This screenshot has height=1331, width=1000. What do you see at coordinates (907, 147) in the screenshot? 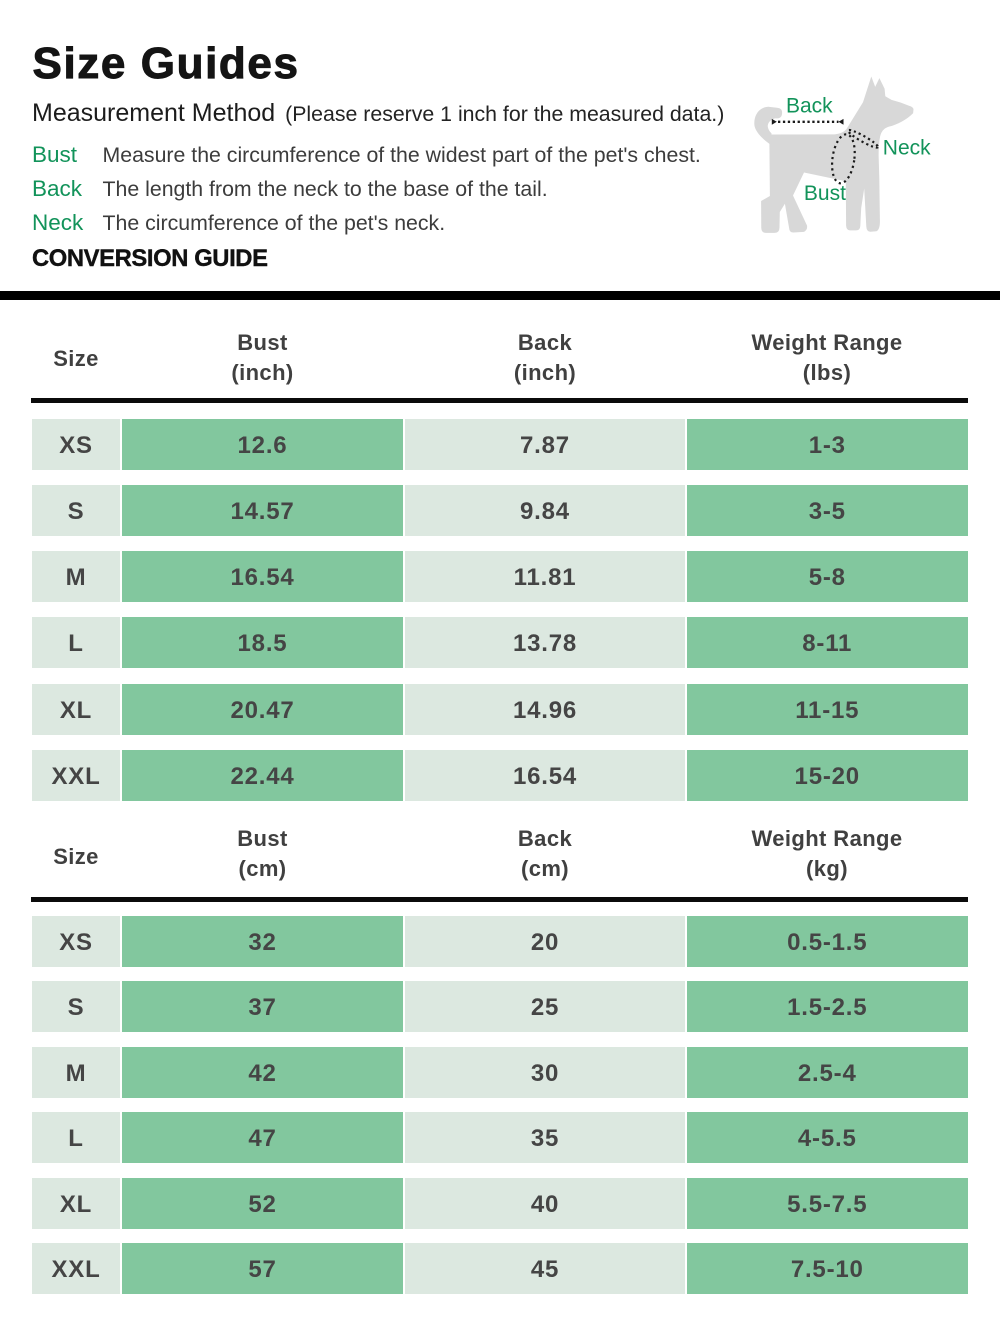
I see `svg-text: Neck` at bounding box center [907, 147].